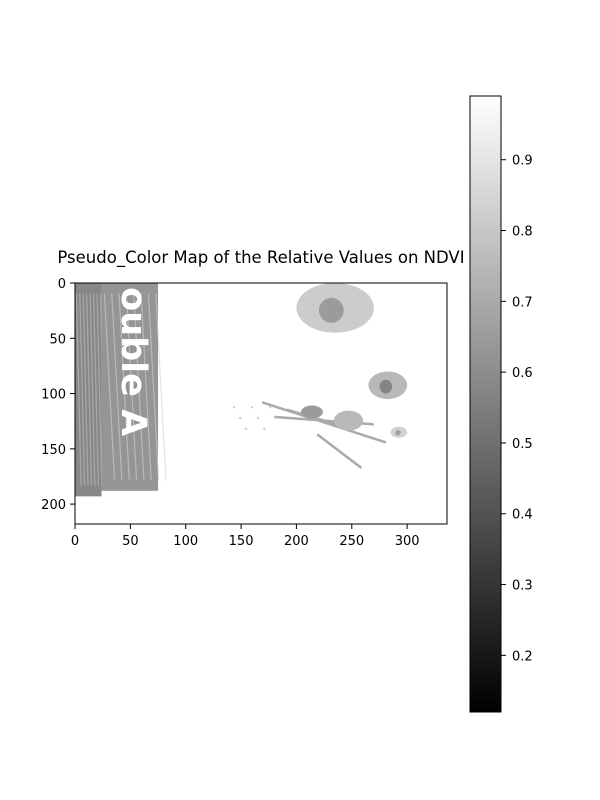 This screenshot has height=800, width=600. I want to click on x-tick-label: 200, so click(296, 541).